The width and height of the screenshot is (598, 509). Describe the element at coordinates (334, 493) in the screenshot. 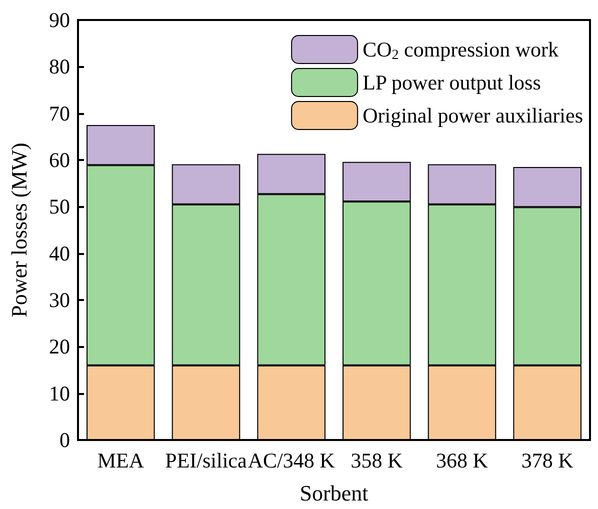

I see `x-axis-title: Sorbent` at that location.